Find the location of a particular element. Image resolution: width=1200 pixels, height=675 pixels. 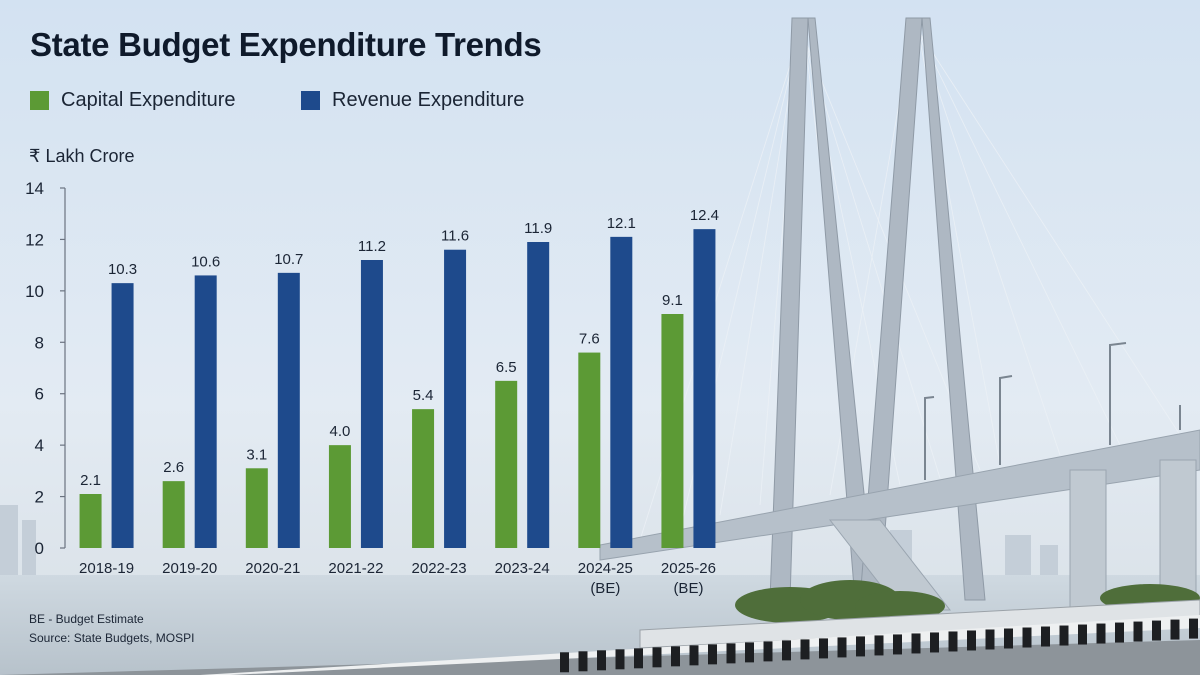

x-tick-label: 2019-20 is located at coordinates (189, 568).